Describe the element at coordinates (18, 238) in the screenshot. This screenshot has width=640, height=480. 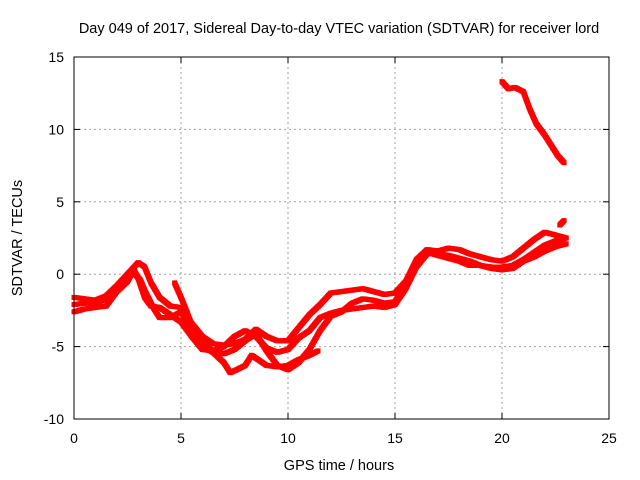
I see `y-axis-label: SDTVAR / TECUs` at that location.